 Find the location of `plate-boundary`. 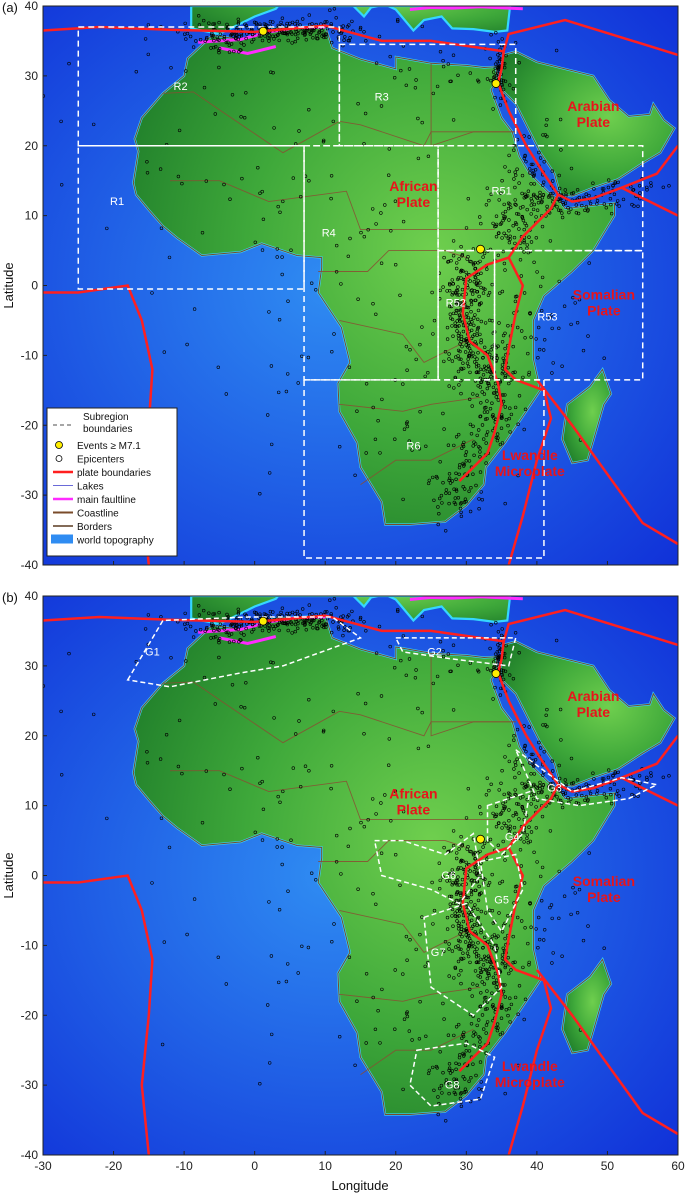

plate-boundary is located at coordinates (360, 627).